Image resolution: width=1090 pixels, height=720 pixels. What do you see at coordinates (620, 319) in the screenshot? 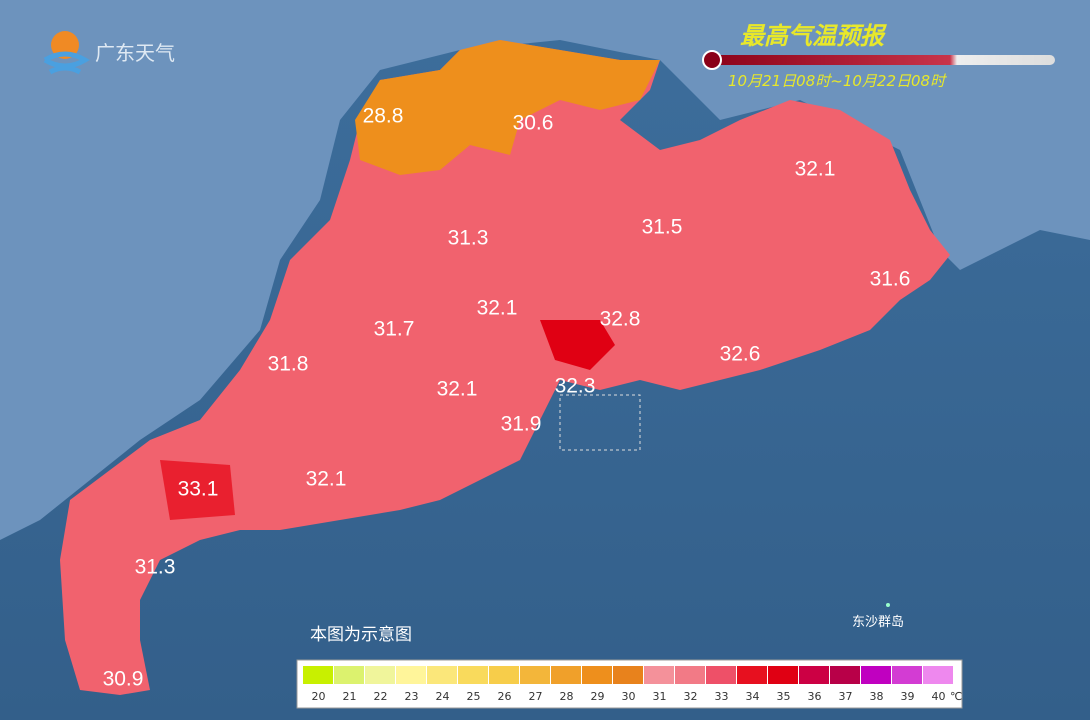
I see `temperature-label: 32.8` at bounding box center [620, 319].